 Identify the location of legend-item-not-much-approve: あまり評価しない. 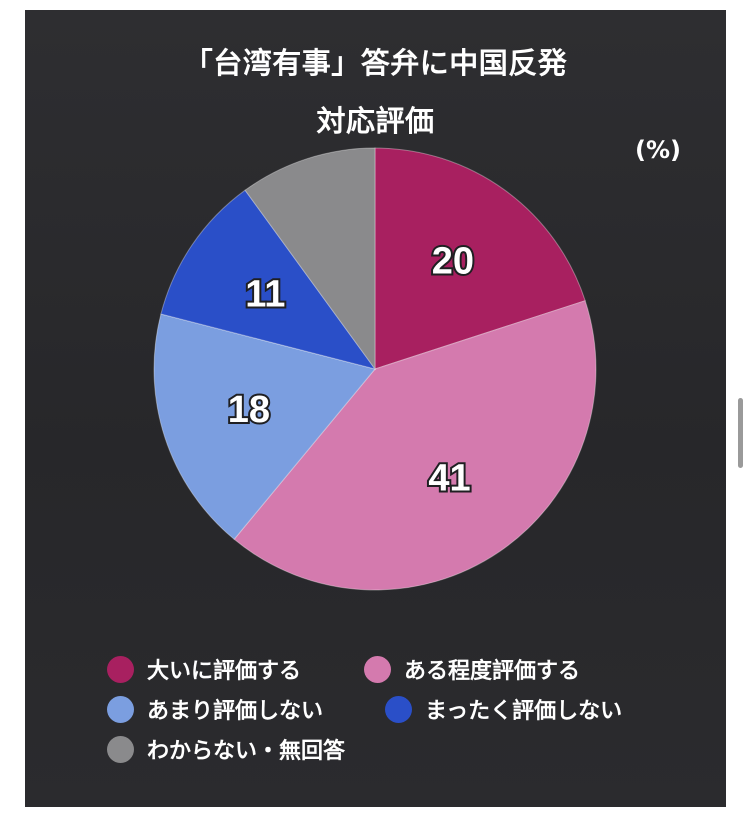
(215, 709).